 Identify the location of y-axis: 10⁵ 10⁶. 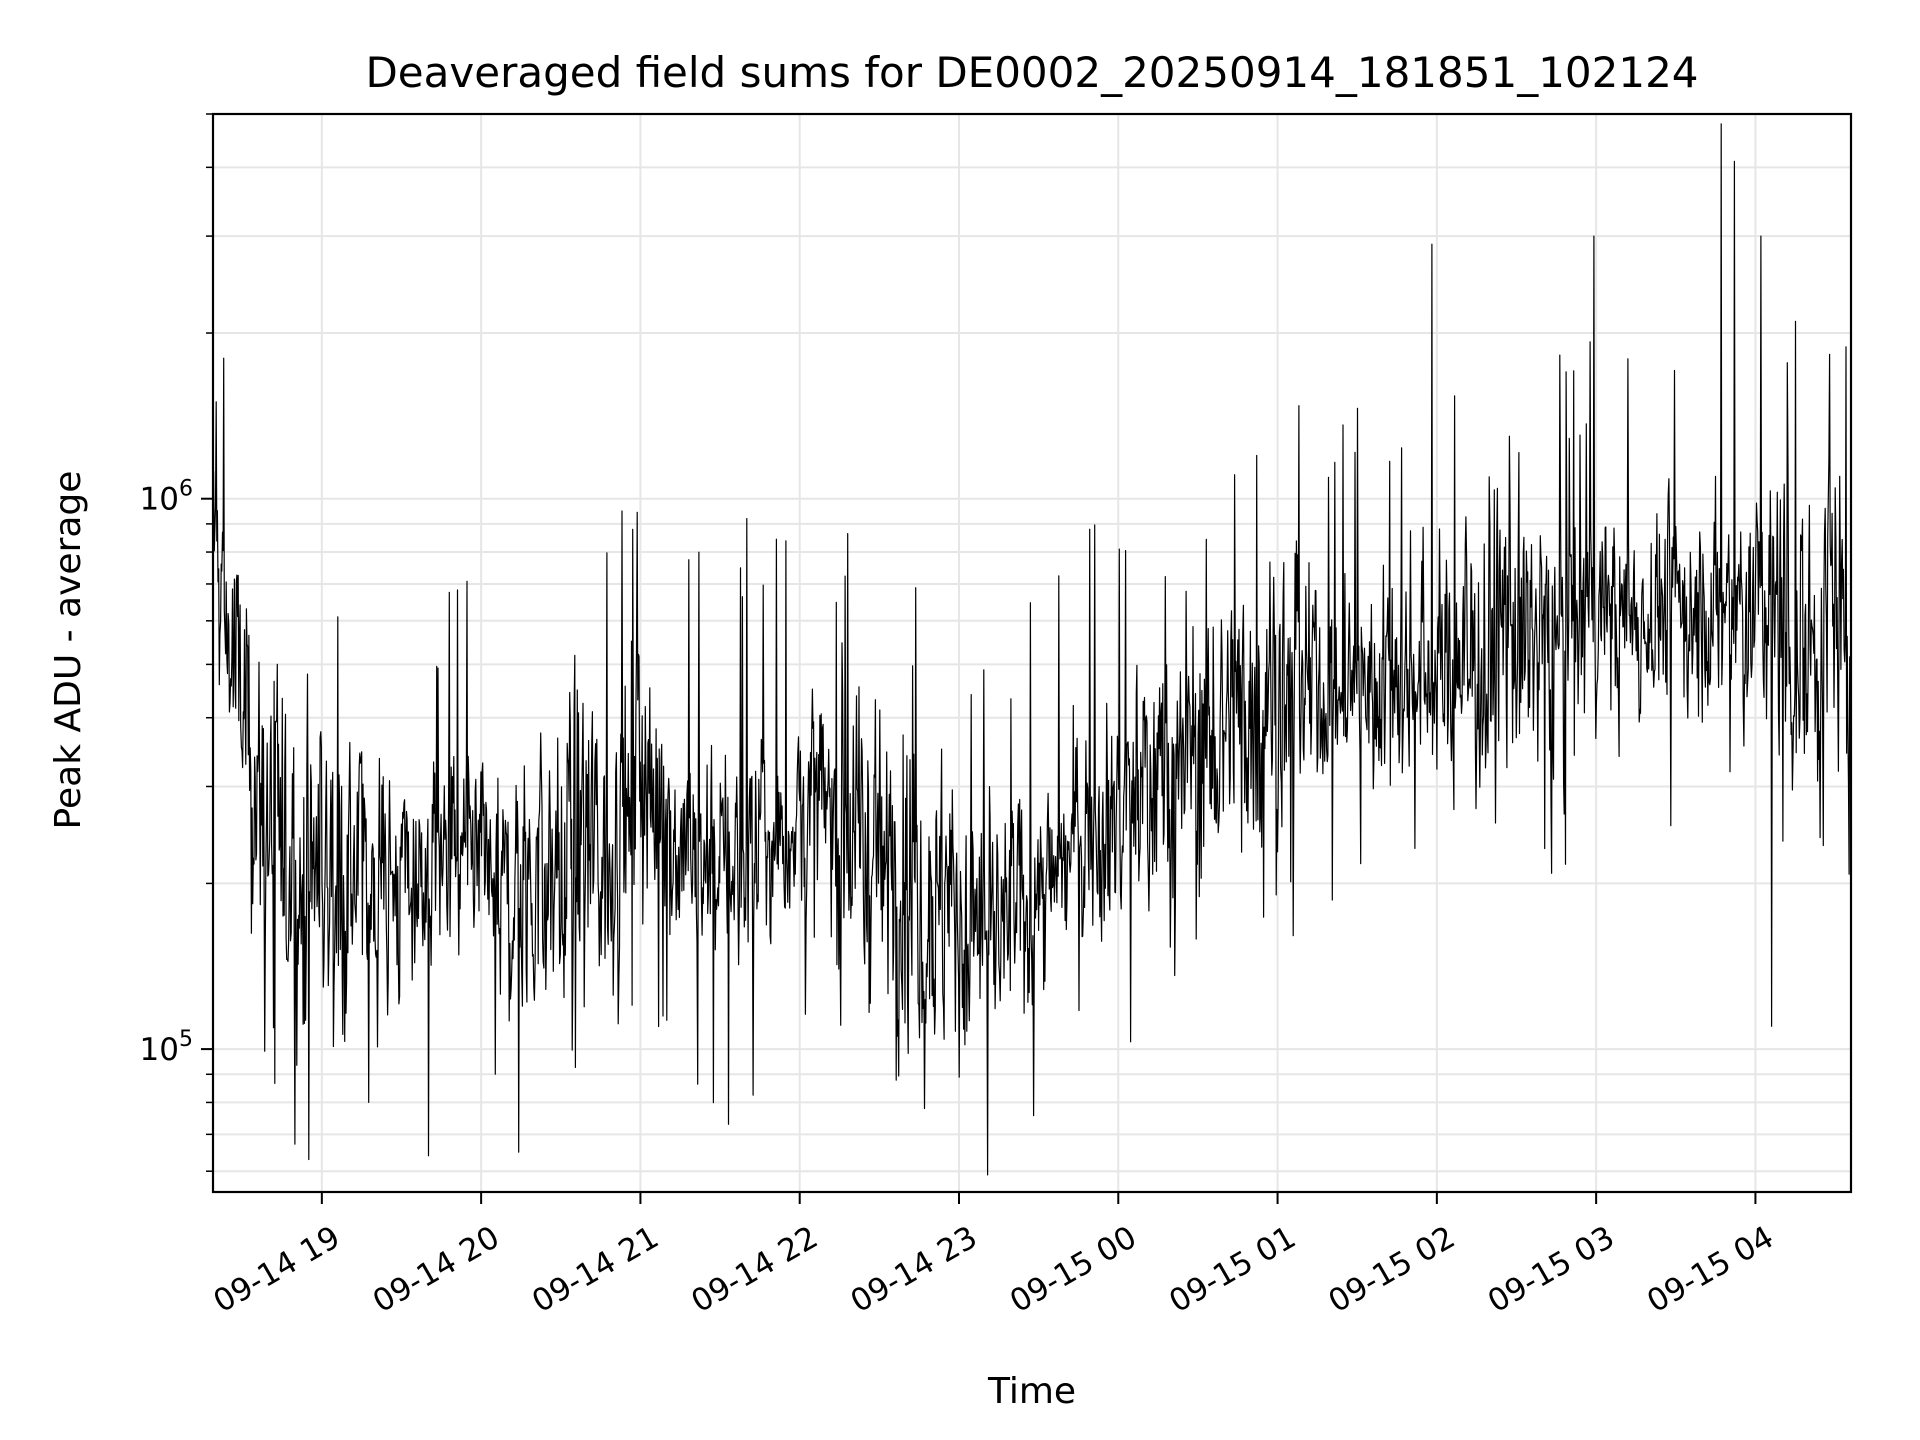
(176, 642).